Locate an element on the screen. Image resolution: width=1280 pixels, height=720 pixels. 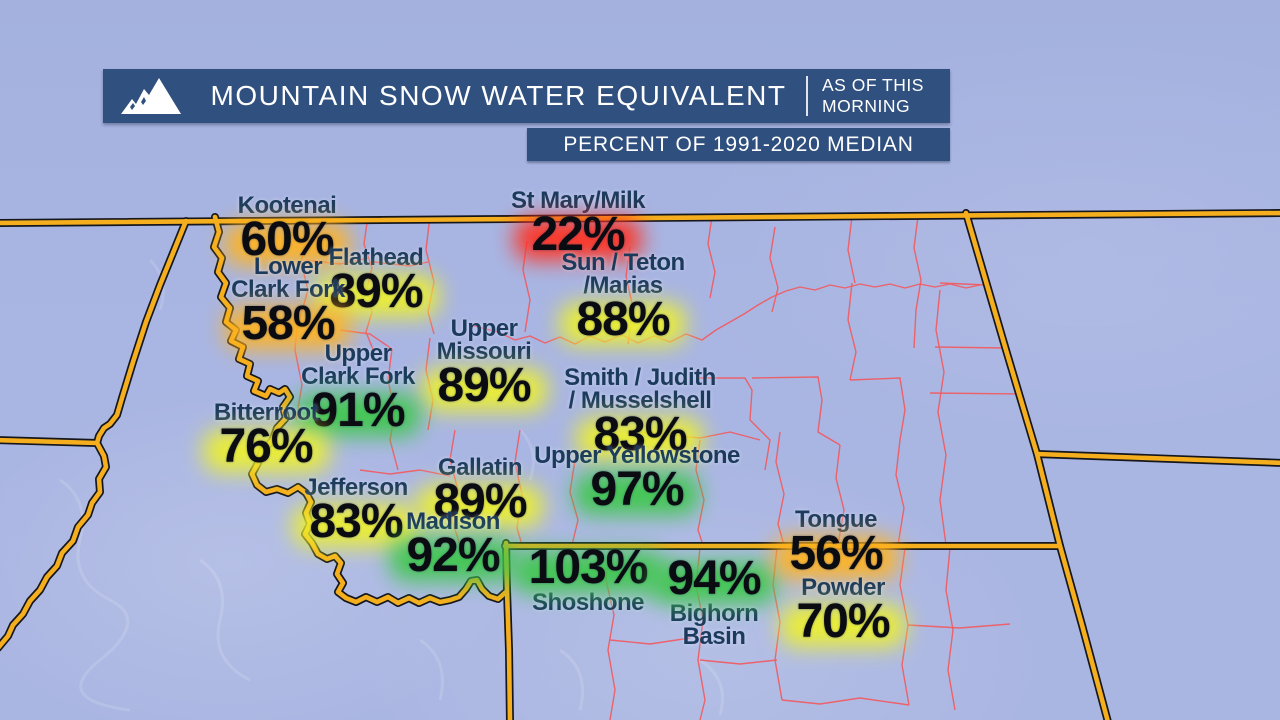
basin-value: 103% is located at coordinates (588, 568).